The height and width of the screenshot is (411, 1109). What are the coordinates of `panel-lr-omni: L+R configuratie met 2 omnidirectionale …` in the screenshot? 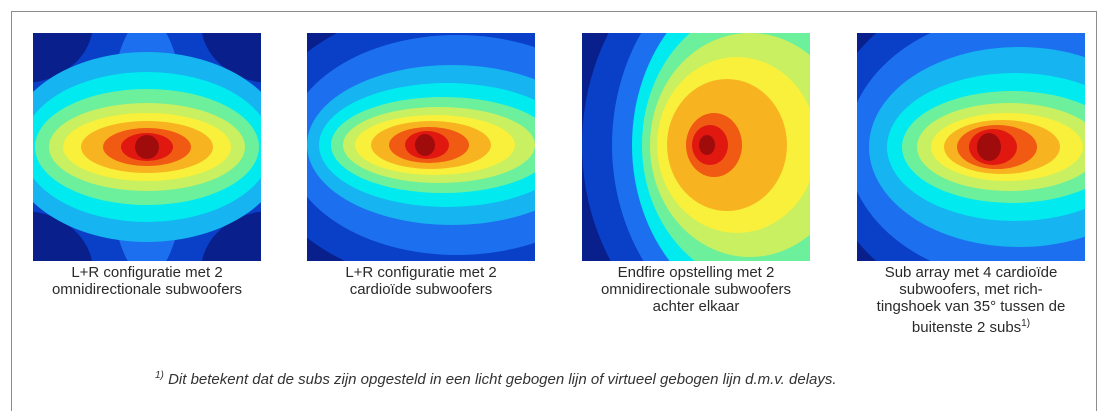 It's located at (147, 165).